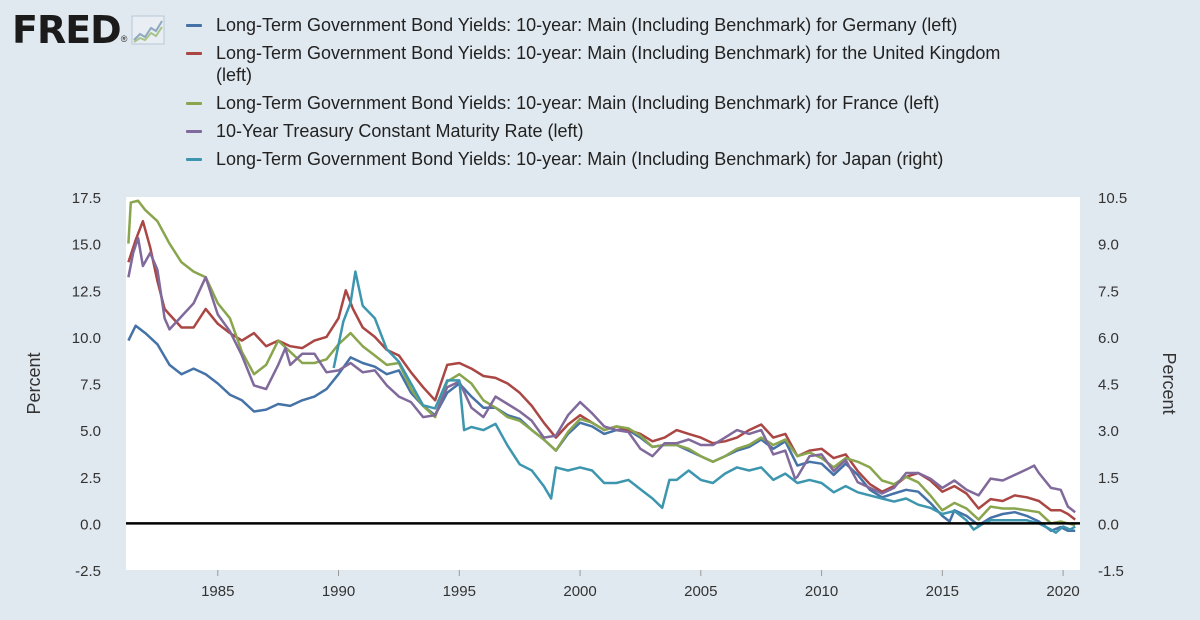 The width and height of the screenshot is (1200, 620). Describe the element at coordinates (194, 131) in the screenshot. I see `legend-swatch-us` at that location.